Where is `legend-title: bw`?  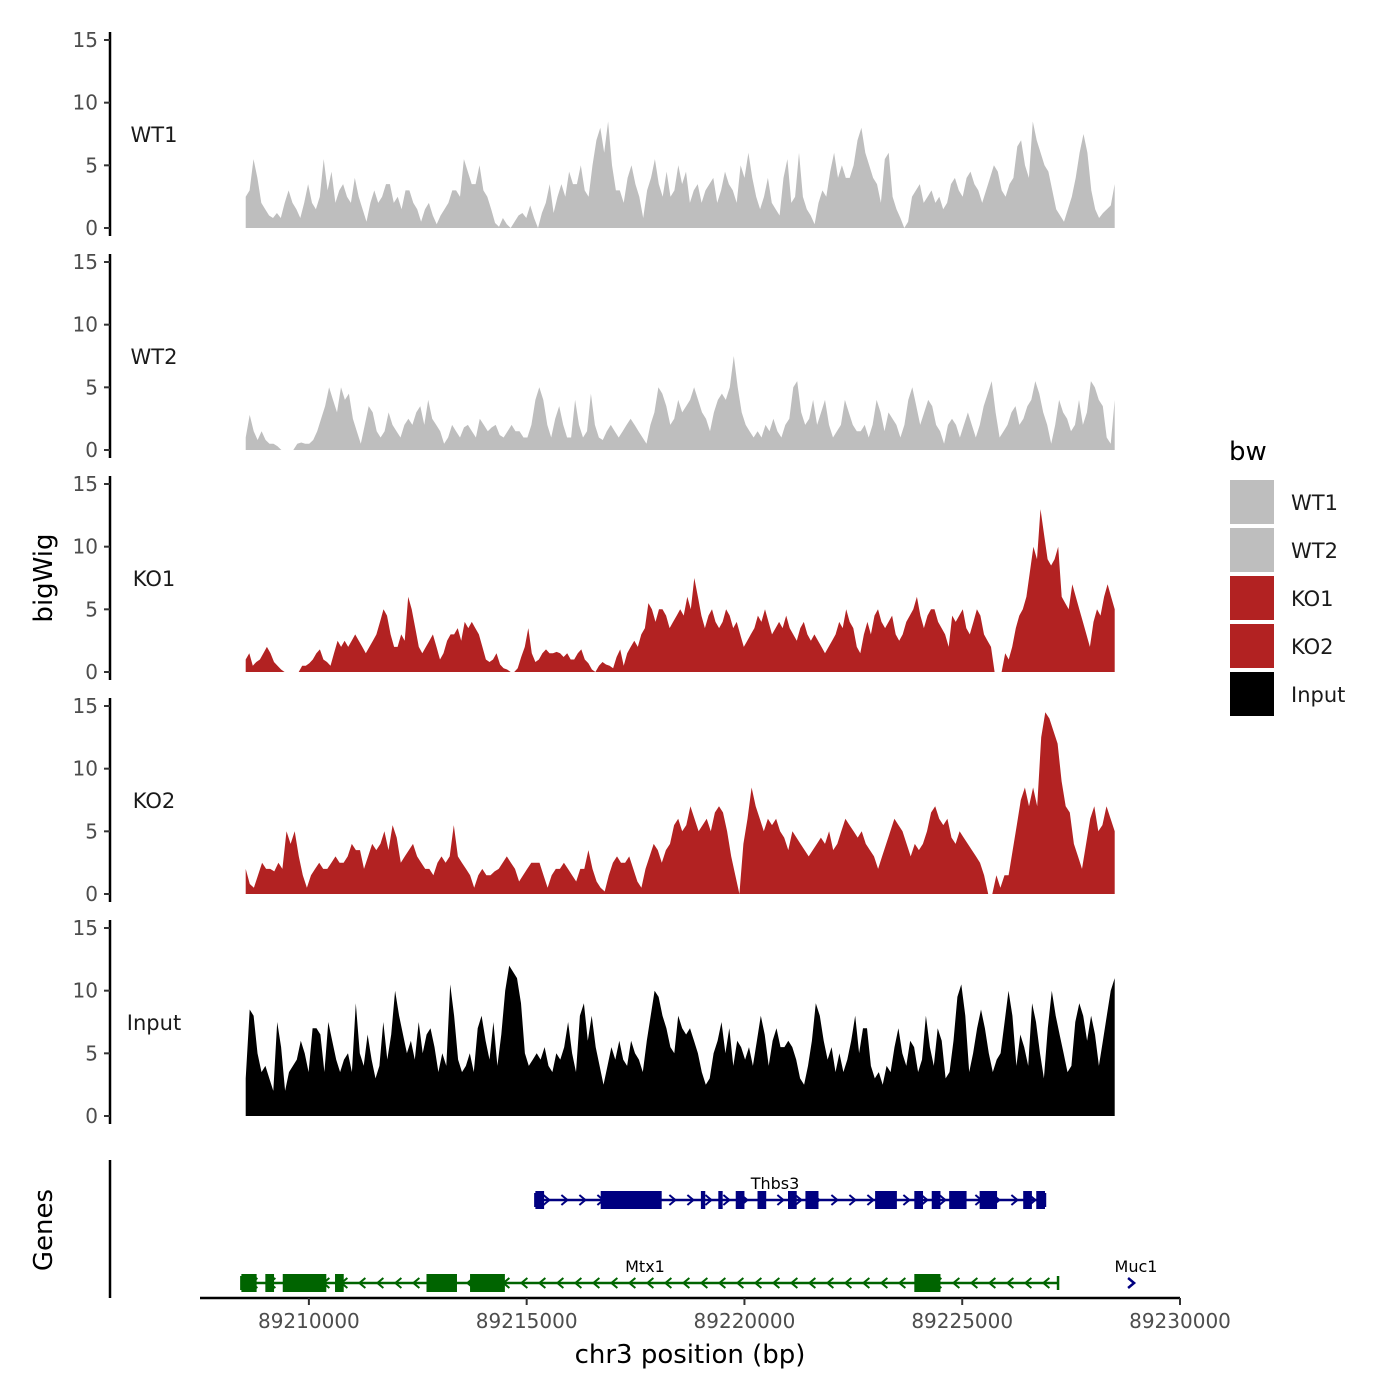 legend-title: bw is located at coordinates (1248, 452).